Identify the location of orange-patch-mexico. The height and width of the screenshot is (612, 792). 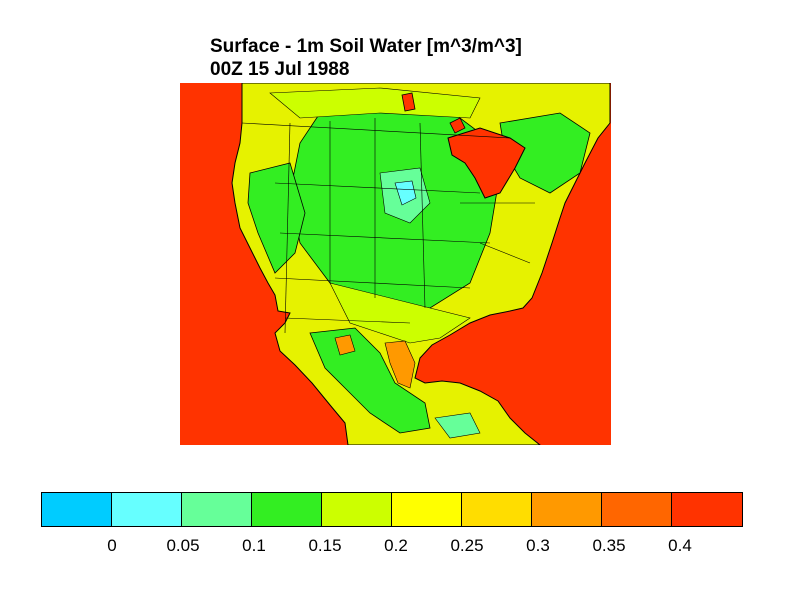
(345, 345).